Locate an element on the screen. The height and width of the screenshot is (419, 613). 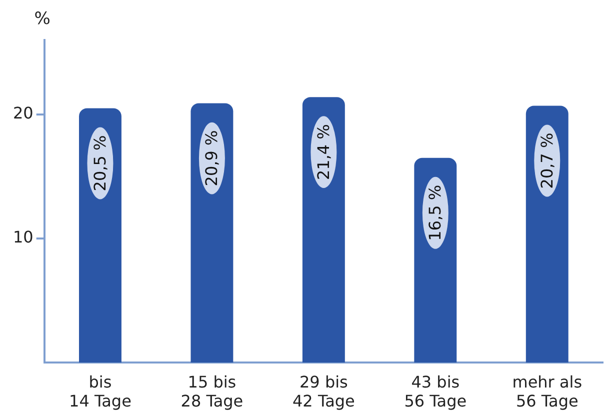
data-label: 16,5 % is located at coordinates (435, 212).